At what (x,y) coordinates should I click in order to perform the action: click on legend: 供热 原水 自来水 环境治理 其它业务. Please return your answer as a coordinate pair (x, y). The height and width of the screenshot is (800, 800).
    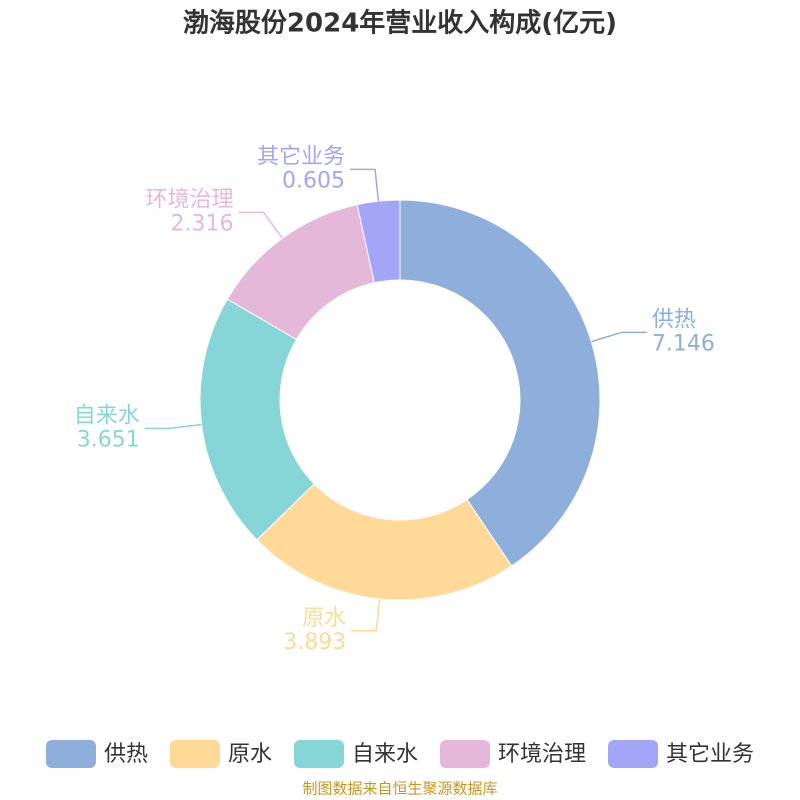
    Looking at the image, I should click on (399, 754).